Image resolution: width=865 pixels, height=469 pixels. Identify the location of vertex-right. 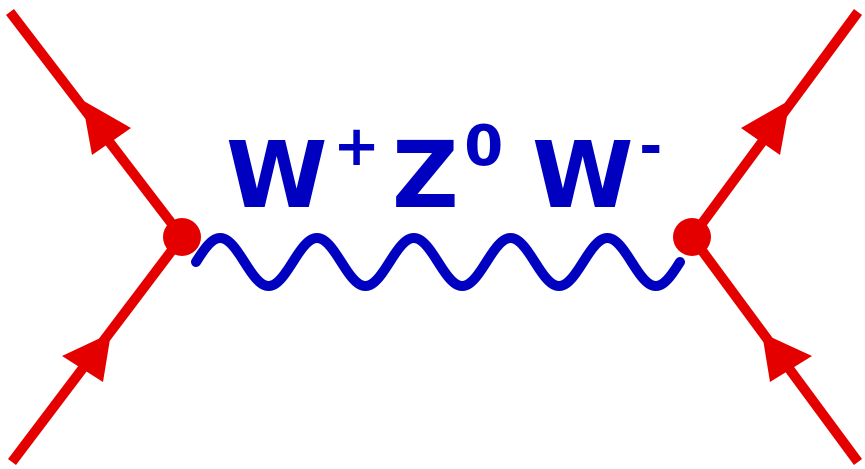
(692, 237).